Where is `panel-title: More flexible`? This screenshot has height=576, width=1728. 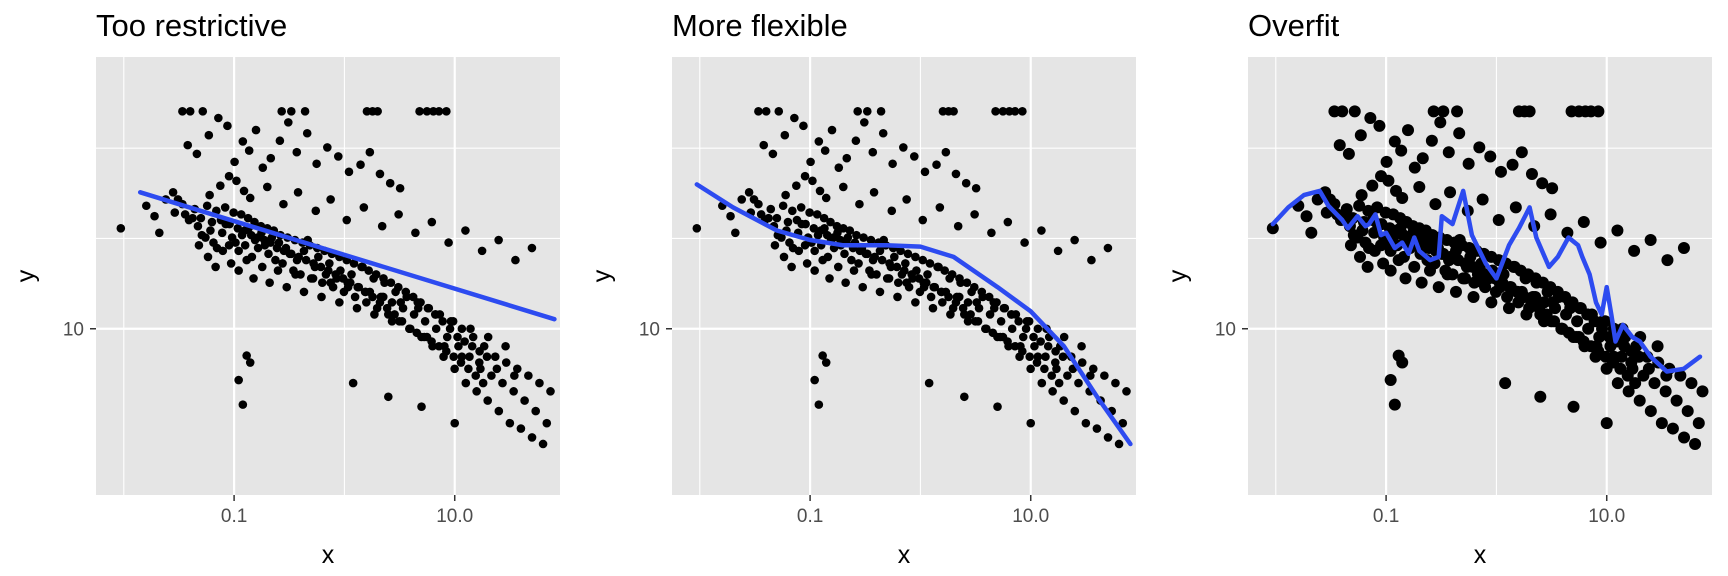 panel-title: More flexible is located at coordinates (760, 25).